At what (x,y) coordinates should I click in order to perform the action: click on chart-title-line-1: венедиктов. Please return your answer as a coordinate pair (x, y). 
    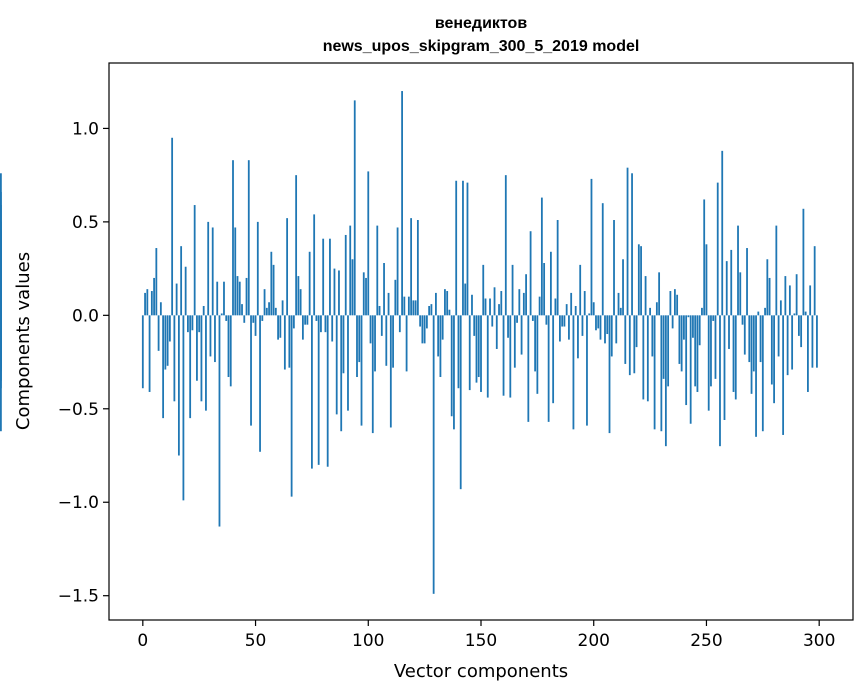
    Looking at the image, I should click on (481, 23).